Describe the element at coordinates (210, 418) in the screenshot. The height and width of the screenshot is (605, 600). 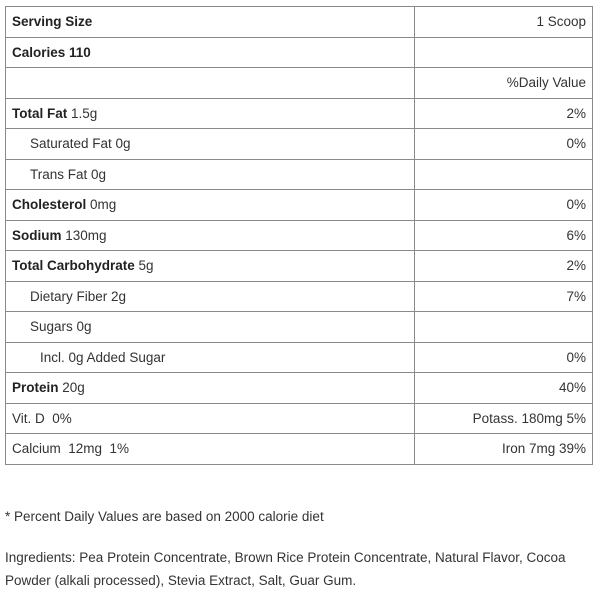
I see `label-cell: Vit. D 0%` at that location.